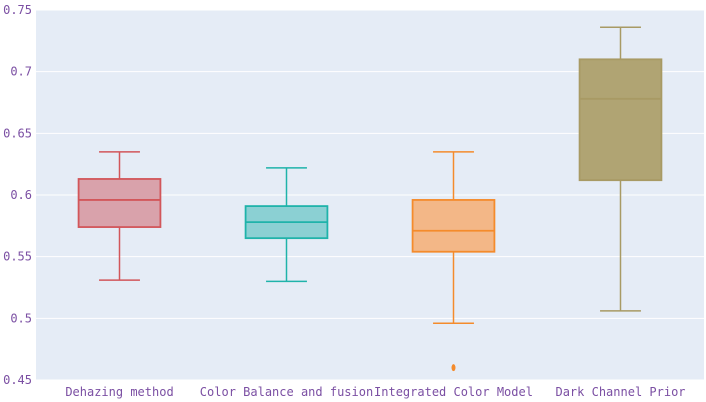 The height and width of the screenshot is (402, 706). What do you see at coordinates (17, 133) in the screenshot?
I see `y-tick-label: 0.65` at bounding box center [17, 133].